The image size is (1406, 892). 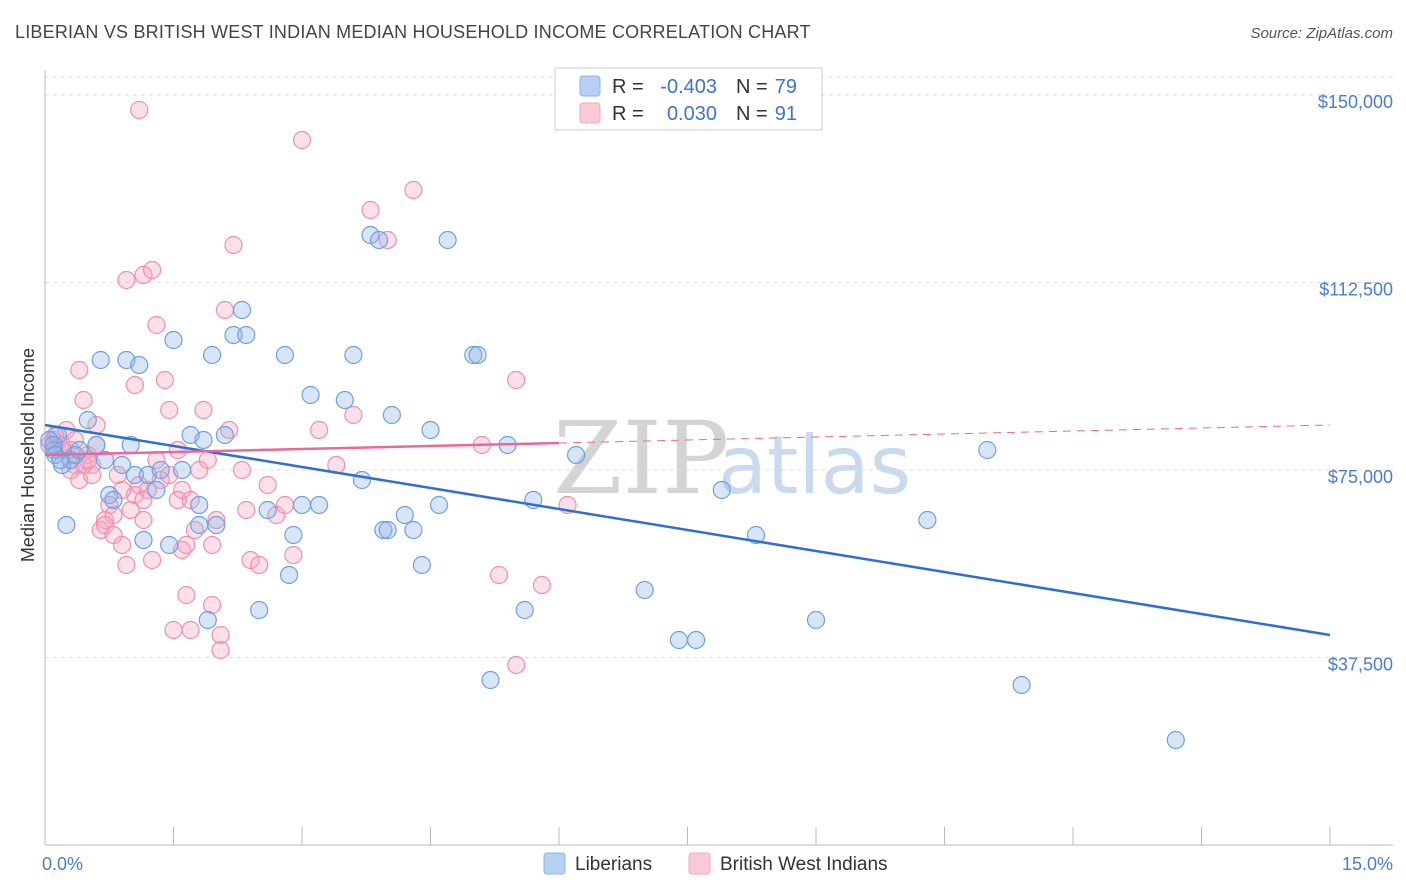 I want to click on series-legend-label-british-west-indians: British West Indians, so click(x=804, y=864).